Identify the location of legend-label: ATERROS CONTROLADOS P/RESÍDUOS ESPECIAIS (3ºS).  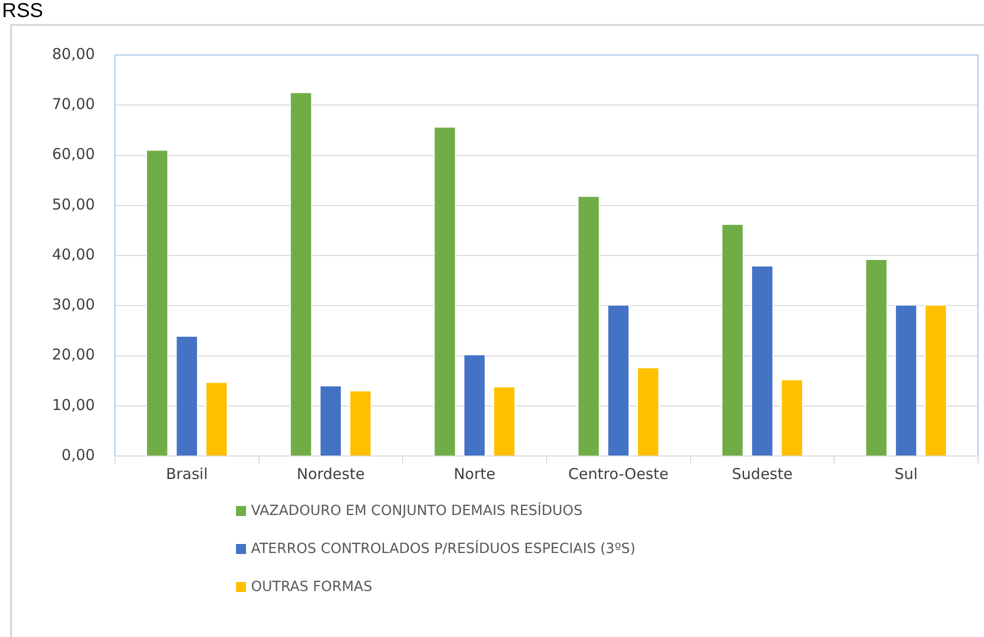
(443, 549).